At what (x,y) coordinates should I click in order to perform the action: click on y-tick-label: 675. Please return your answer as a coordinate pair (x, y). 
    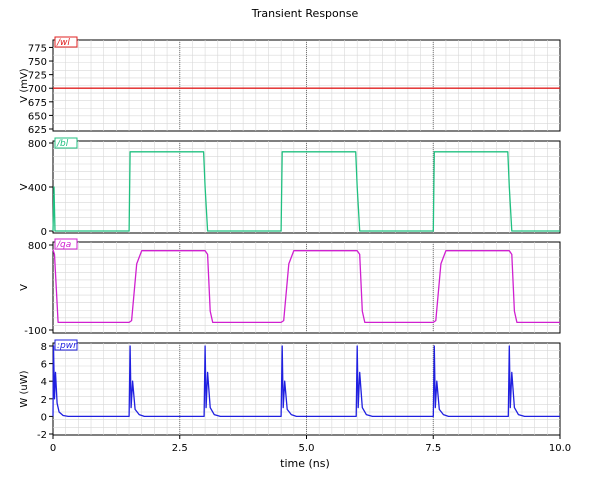
    Looking at the image, I should click on (37, 103).